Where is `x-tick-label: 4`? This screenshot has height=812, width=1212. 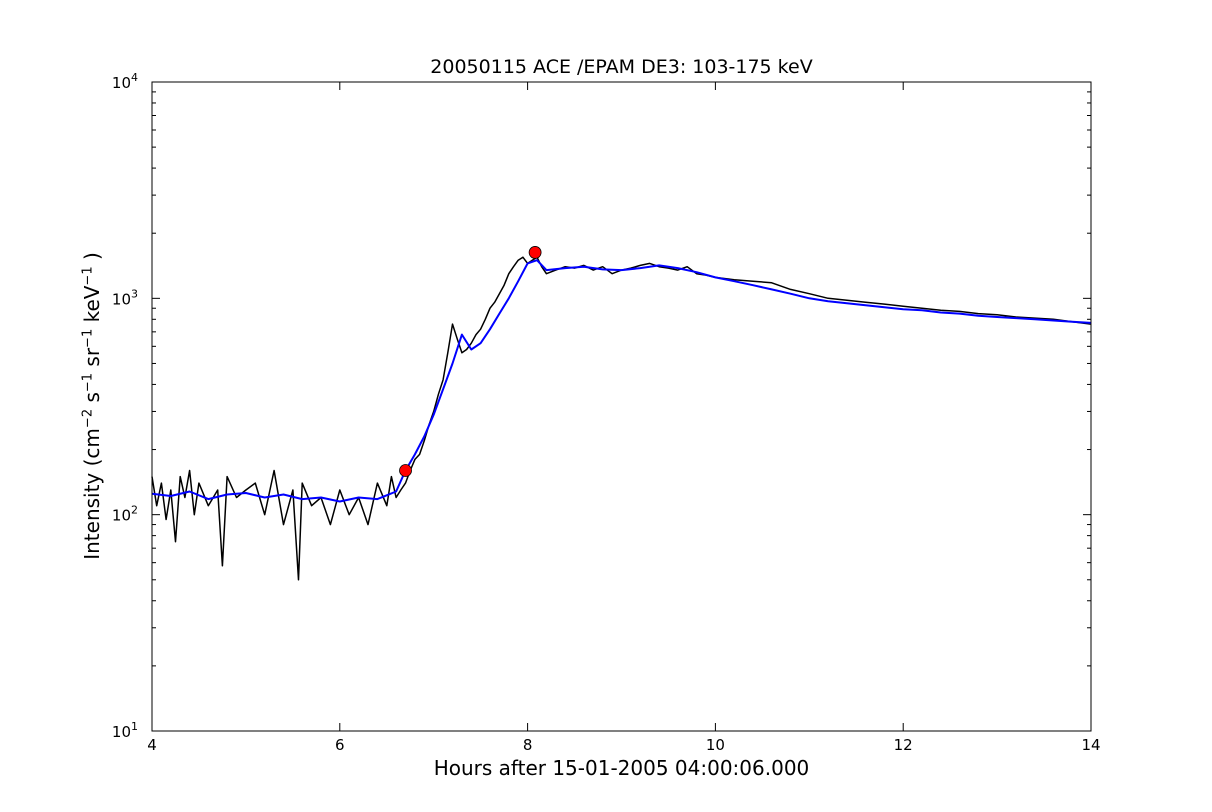
x-tick-label: 4 is located at coordinates (152, 745).